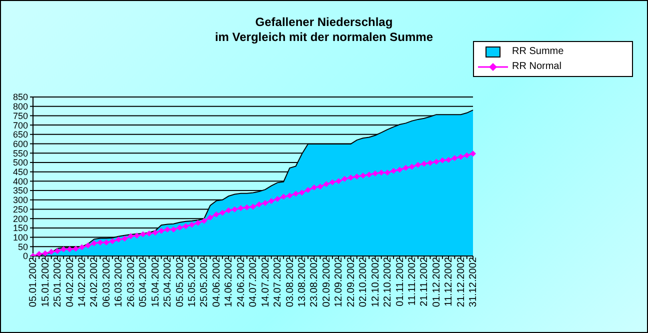 The image size is (648, 333). What do you see at coordinates (216, 282) in the screenshot?
I see `x-tick-label: 04.06.2002` at bounding box center [216, 282].